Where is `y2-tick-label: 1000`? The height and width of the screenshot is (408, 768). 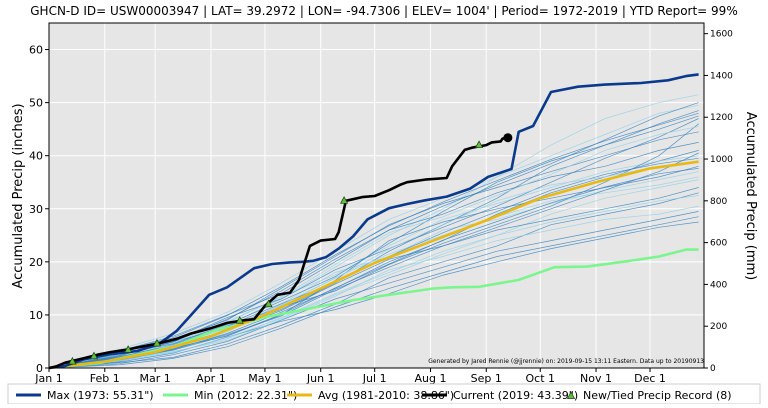 y2-tick-label: 1000 is located at coordinates (721, 160).